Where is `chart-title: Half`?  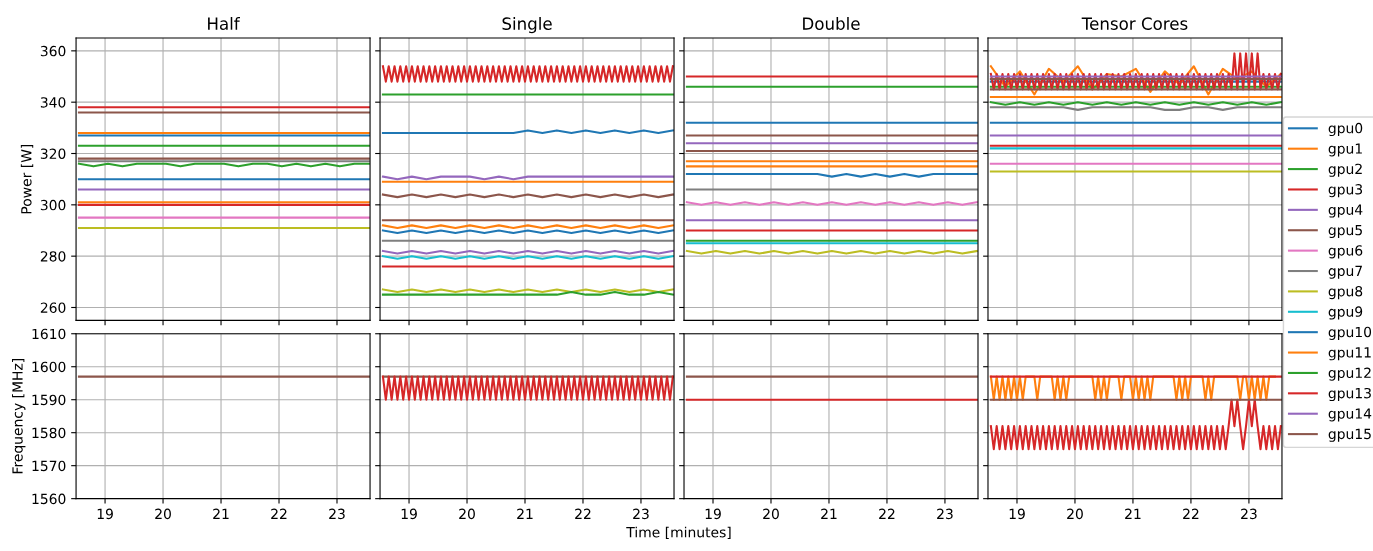
chart-title: Half is located at coordinates (224, 23).